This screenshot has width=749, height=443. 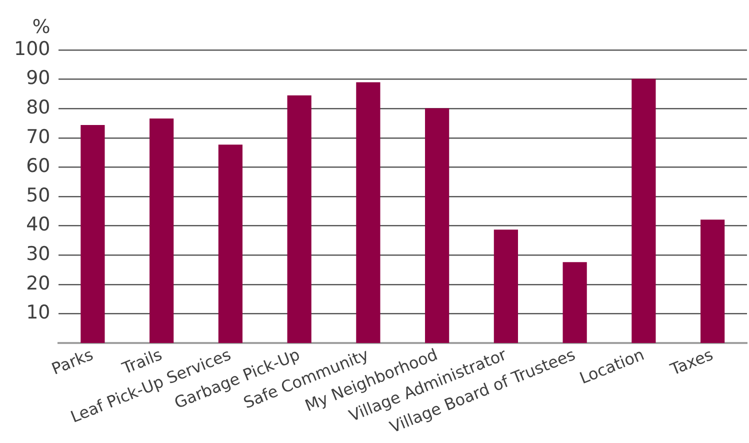 What do you see at coordinates (38, 254) in the screenshot?
I see `y-tick-label: 30` at bounding box center [38, 254].